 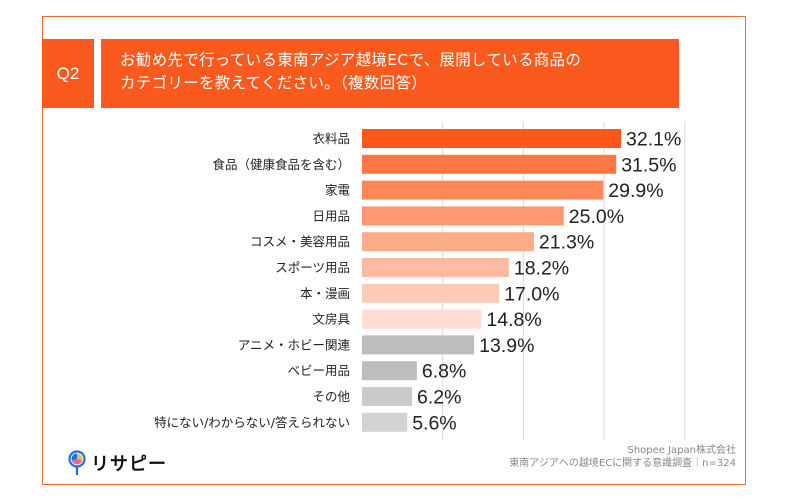 I want to click on category-label-3: 日用品, so click(x=331, y=215).